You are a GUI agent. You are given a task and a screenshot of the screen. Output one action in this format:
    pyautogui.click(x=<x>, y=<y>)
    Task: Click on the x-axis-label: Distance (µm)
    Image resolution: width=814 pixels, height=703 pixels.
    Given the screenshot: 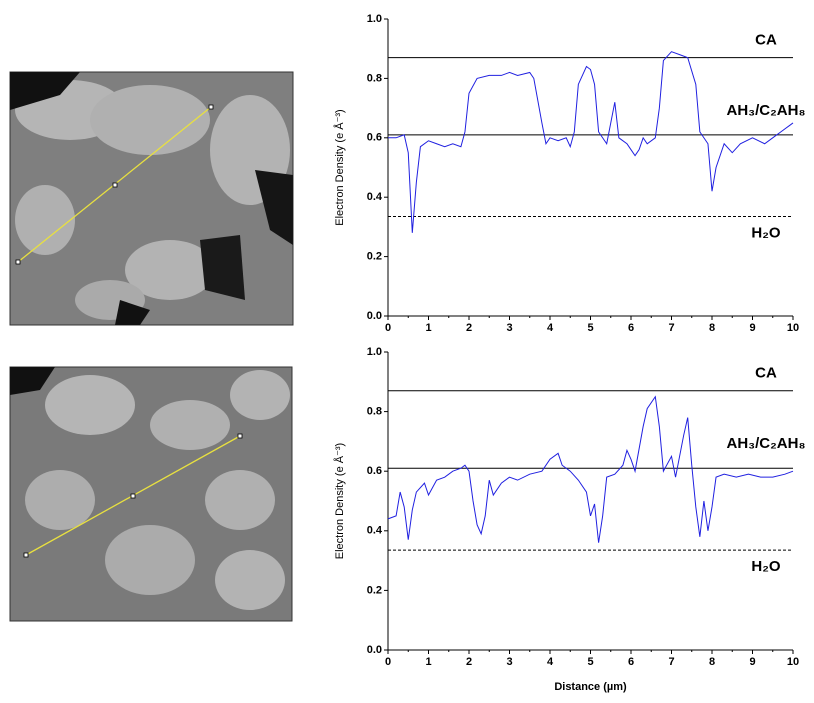 What is the action you would take?
    pyautogui.click(x=590, y=687)
    